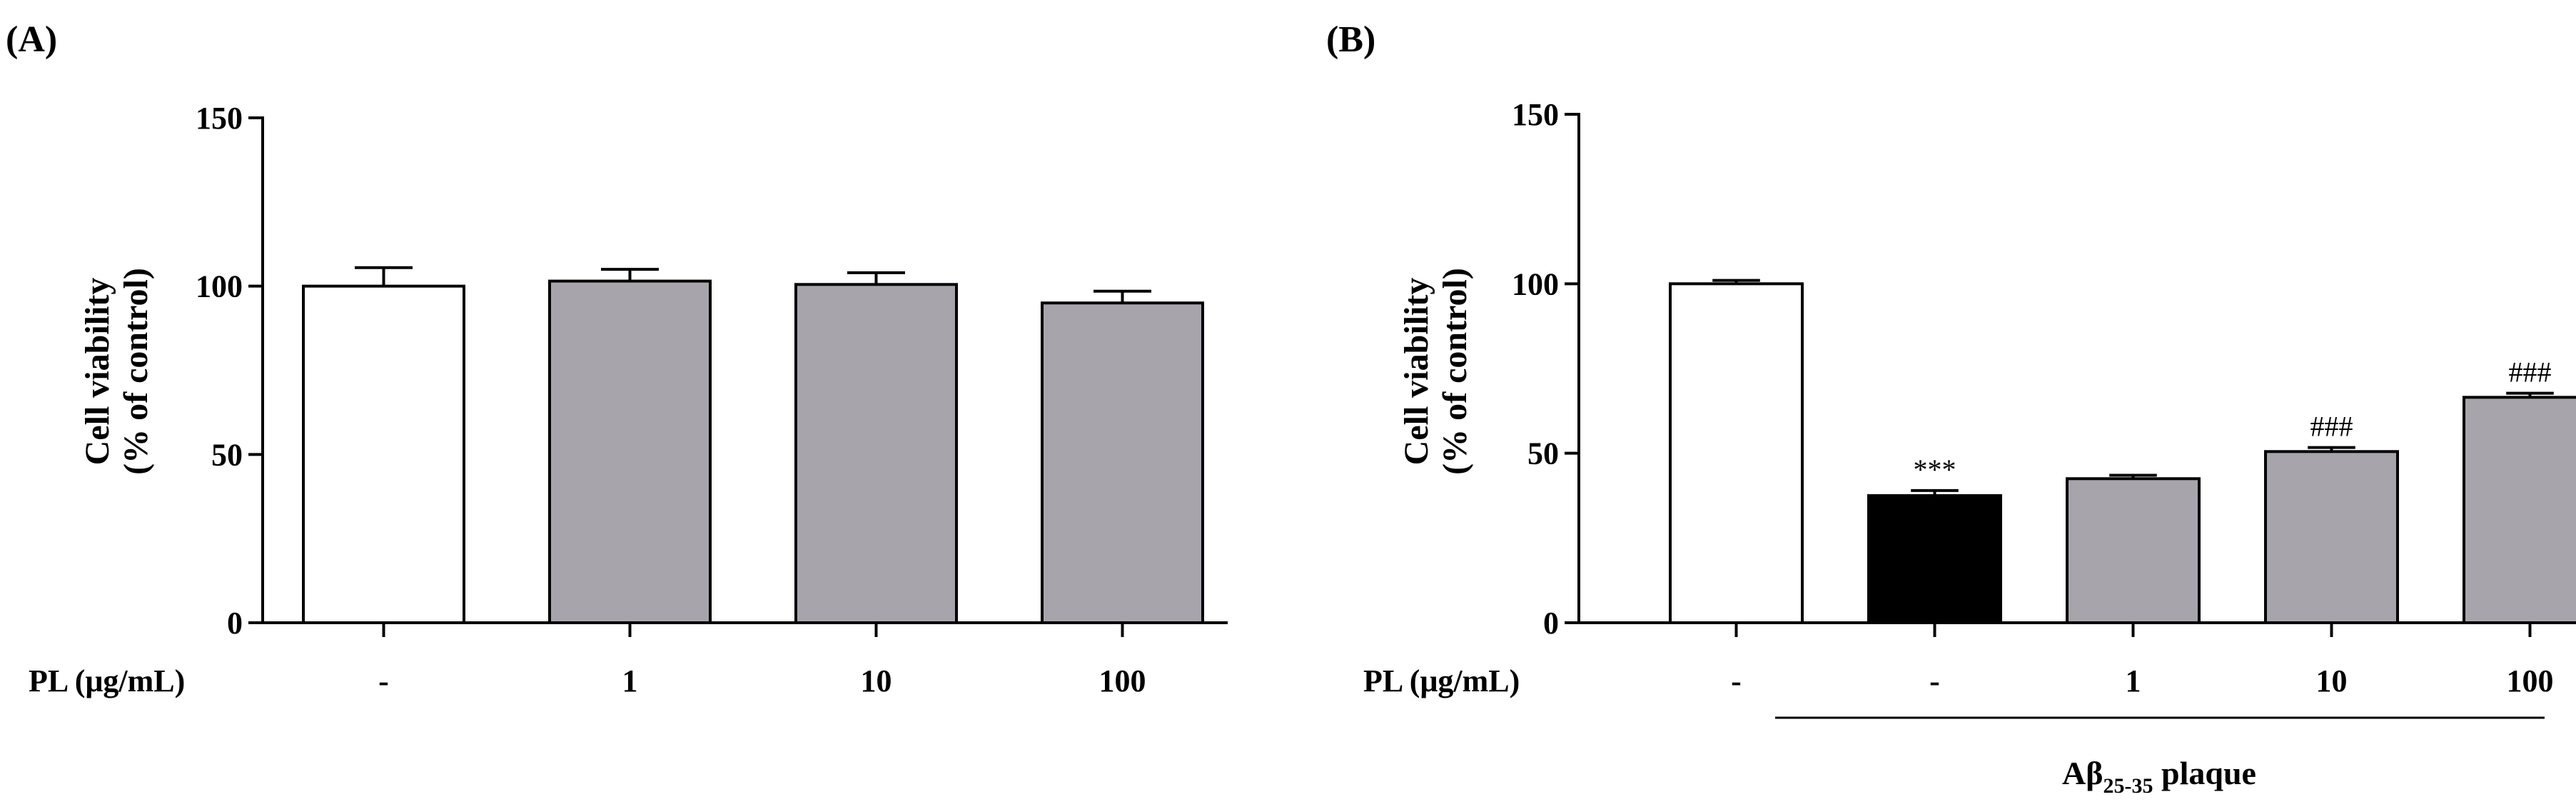 This screenshot has width=2576, height=807. I want to click on panel-b-ytick-label: 50, so click(1543, 453).